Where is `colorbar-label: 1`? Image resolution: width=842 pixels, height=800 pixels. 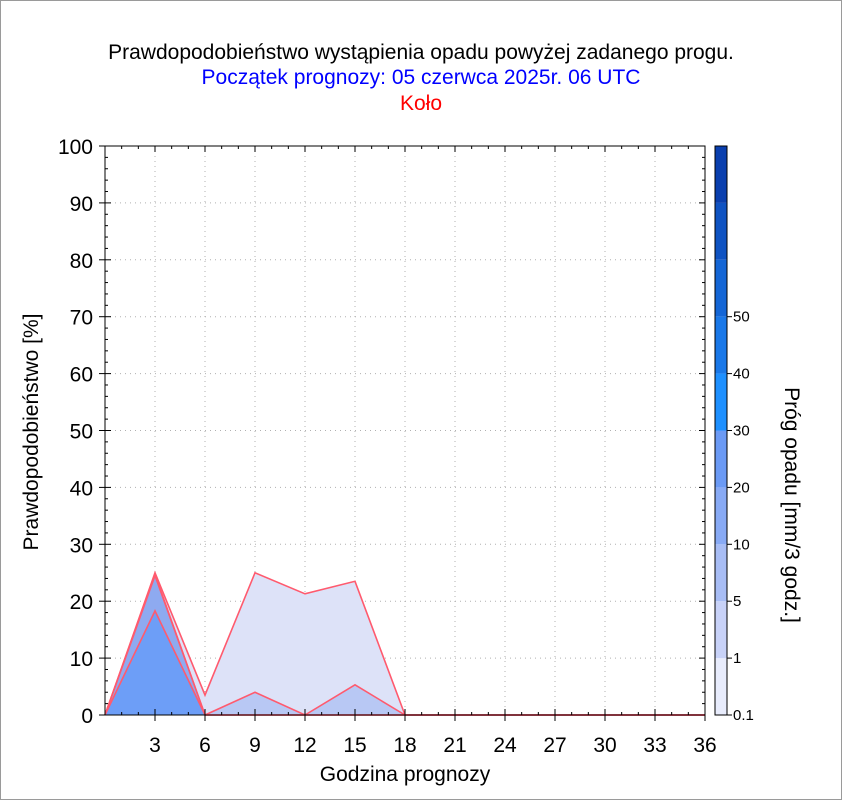
colorbar-label: 1 is located at coordinates (737, 658).